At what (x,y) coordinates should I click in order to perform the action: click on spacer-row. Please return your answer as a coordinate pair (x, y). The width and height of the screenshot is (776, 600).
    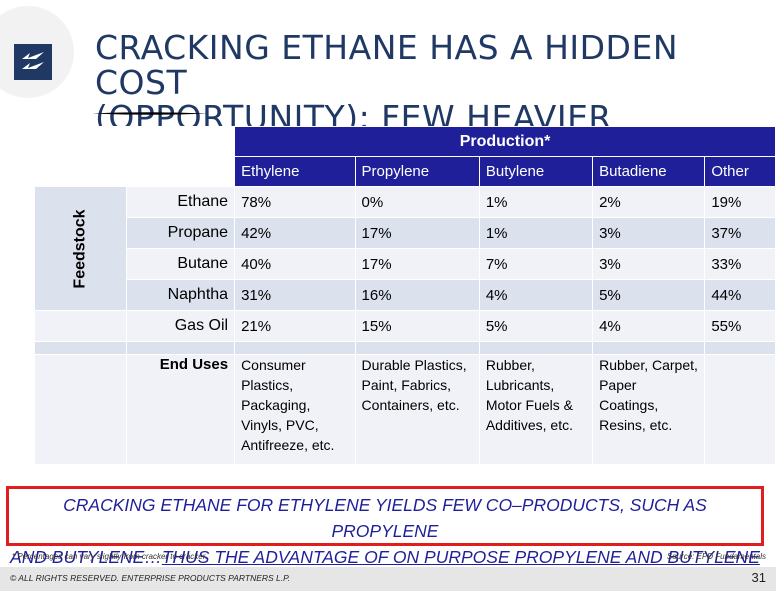
    Looking at the image, I should click on (404, 348).